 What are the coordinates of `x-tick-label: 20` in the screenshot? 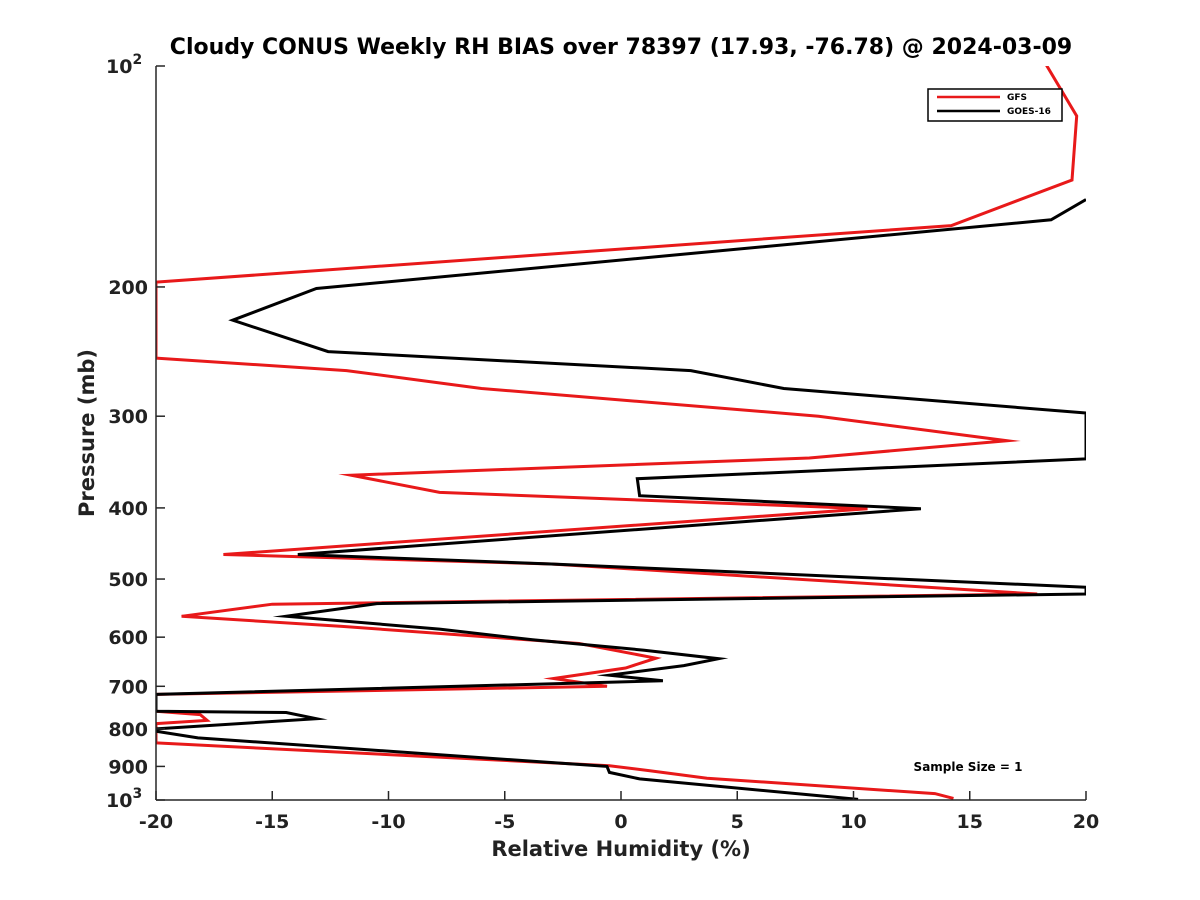 It's located at (1086, 822).